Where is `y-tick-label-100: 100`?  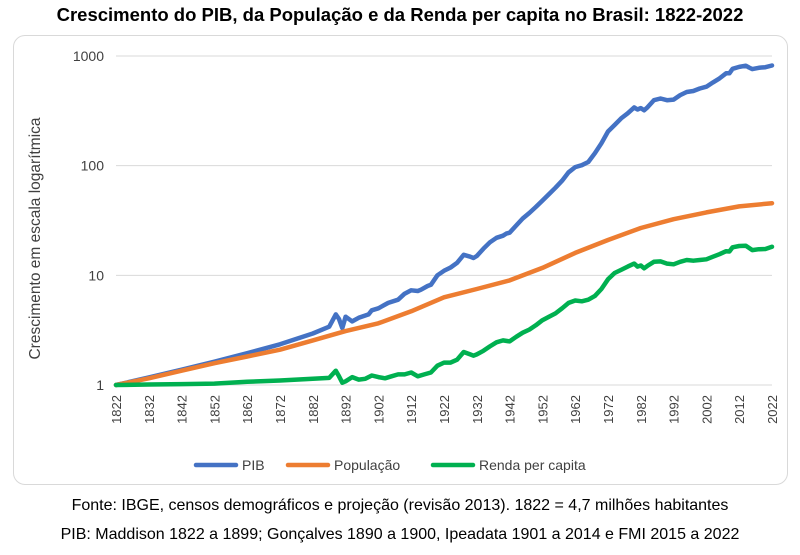 y-tick-label-100: 100 is located at coordinates (93, 166).